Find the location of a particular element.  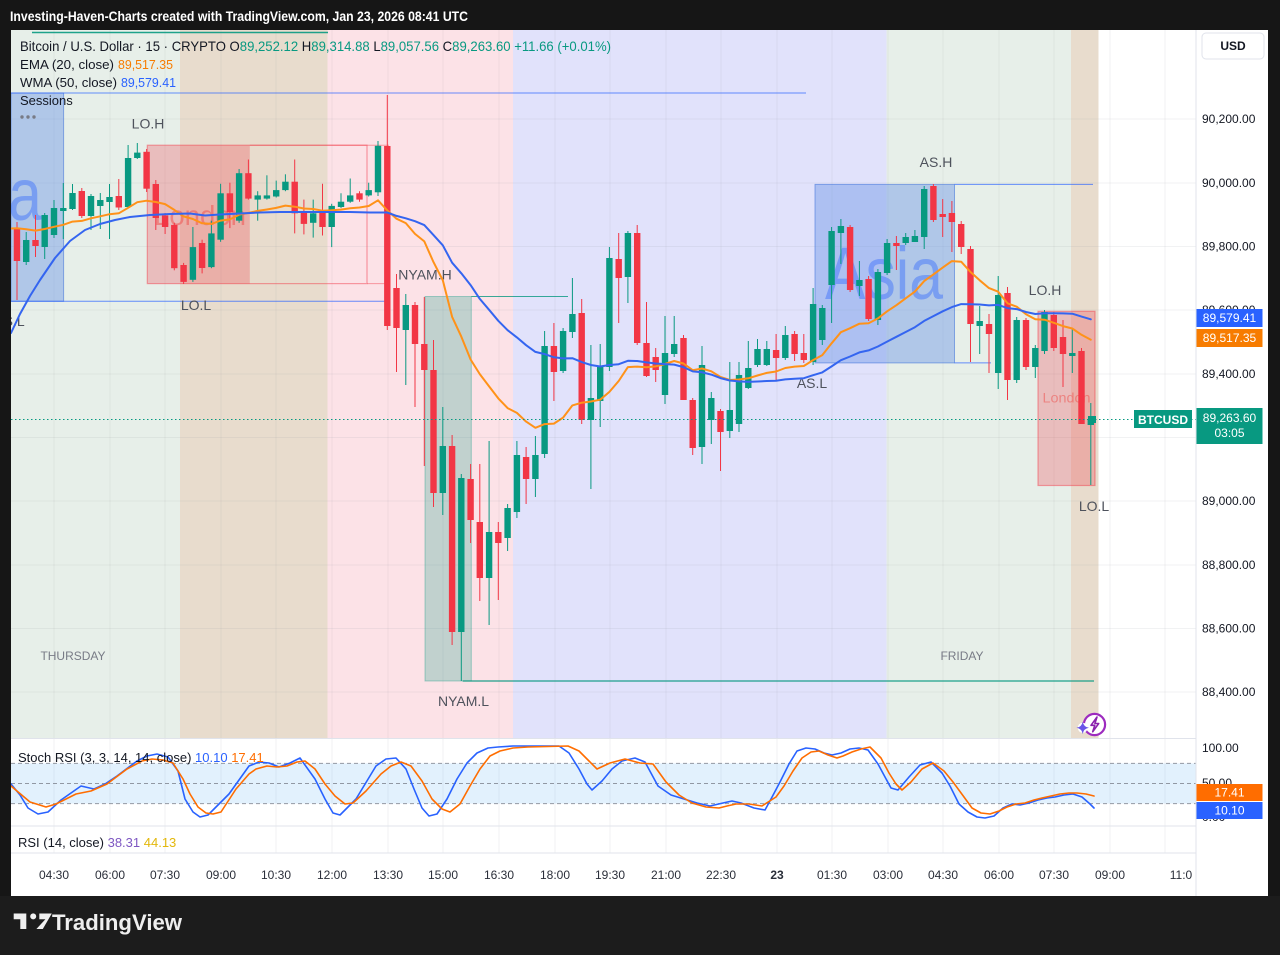

svg-text: Asia is located at coordinates (21, 194).